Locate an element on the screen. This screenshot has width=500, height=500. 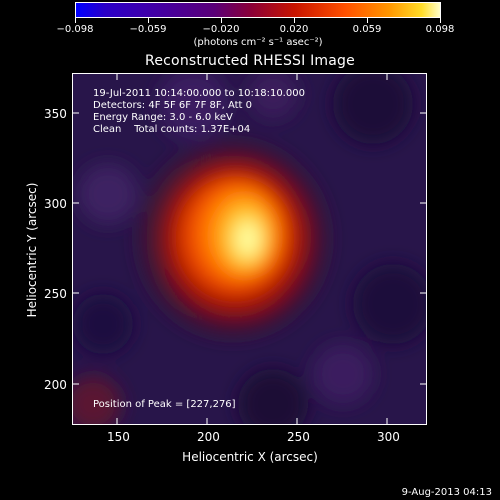
y-tick-label: 350 is located at coordinates (55, 114).